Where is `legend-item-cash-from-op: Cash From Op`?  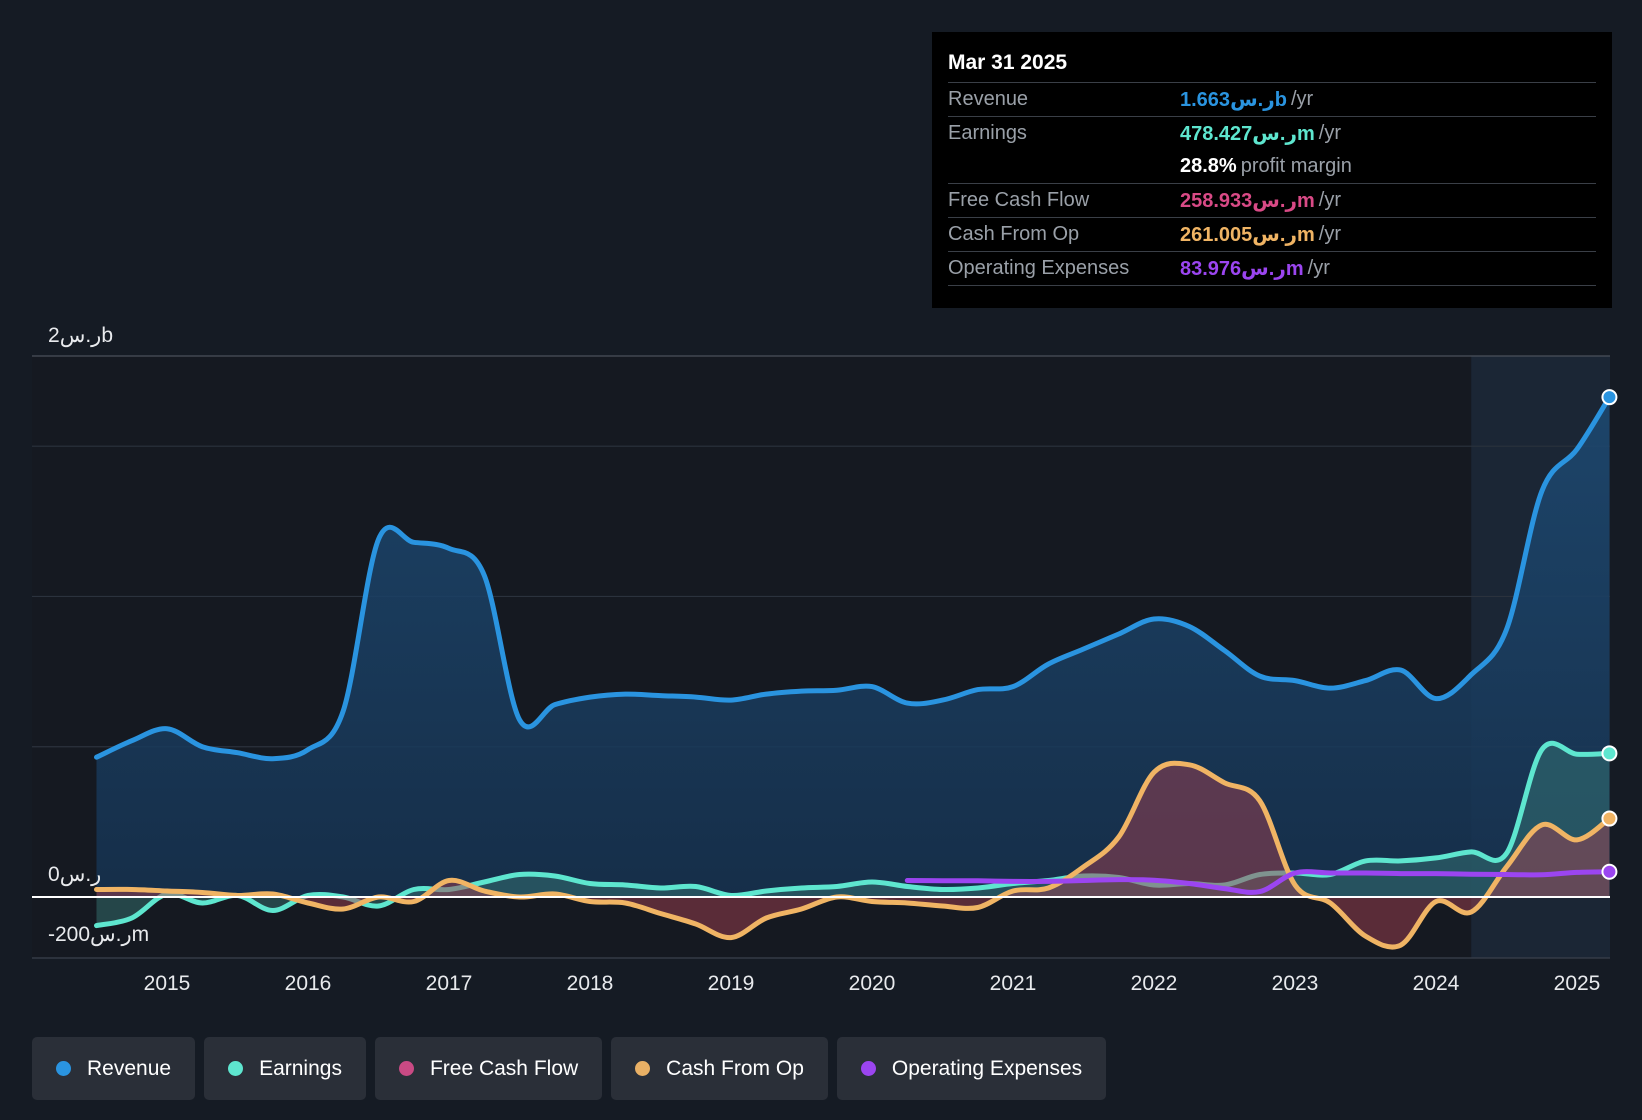 legend-item-cash-from-op: Cash From Op is located at coordinates (719, 1068).